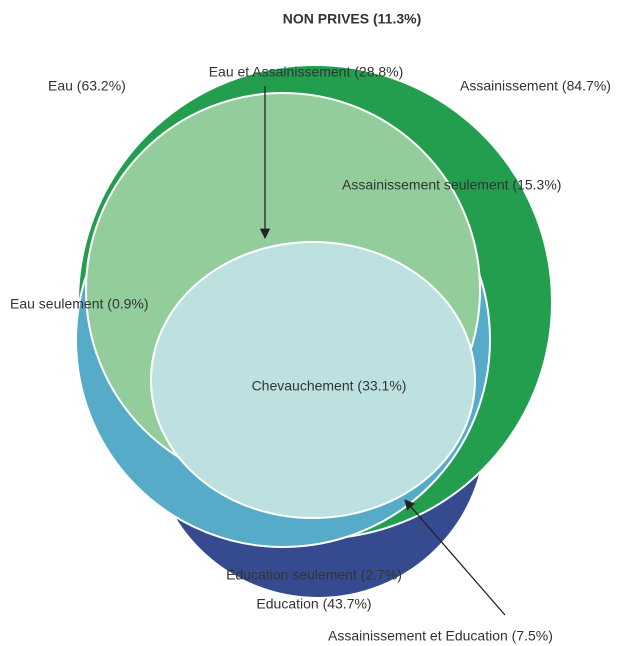 Image resolution: width=640 pixels, height=646 pixels. Describe the element at coordinates (455, 557) in the screenshot. I see `arrow` at that location.